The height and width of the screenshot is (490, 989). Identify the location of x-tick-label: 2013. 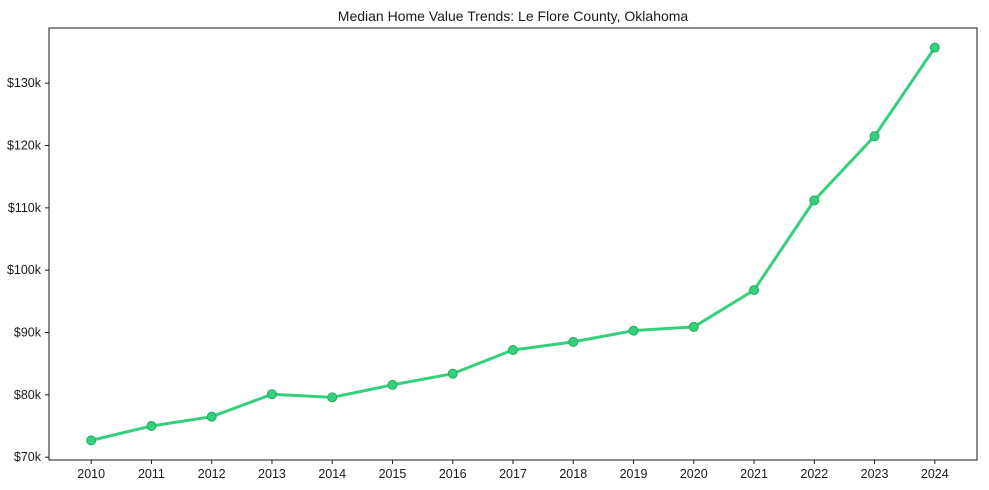
(272, 474).